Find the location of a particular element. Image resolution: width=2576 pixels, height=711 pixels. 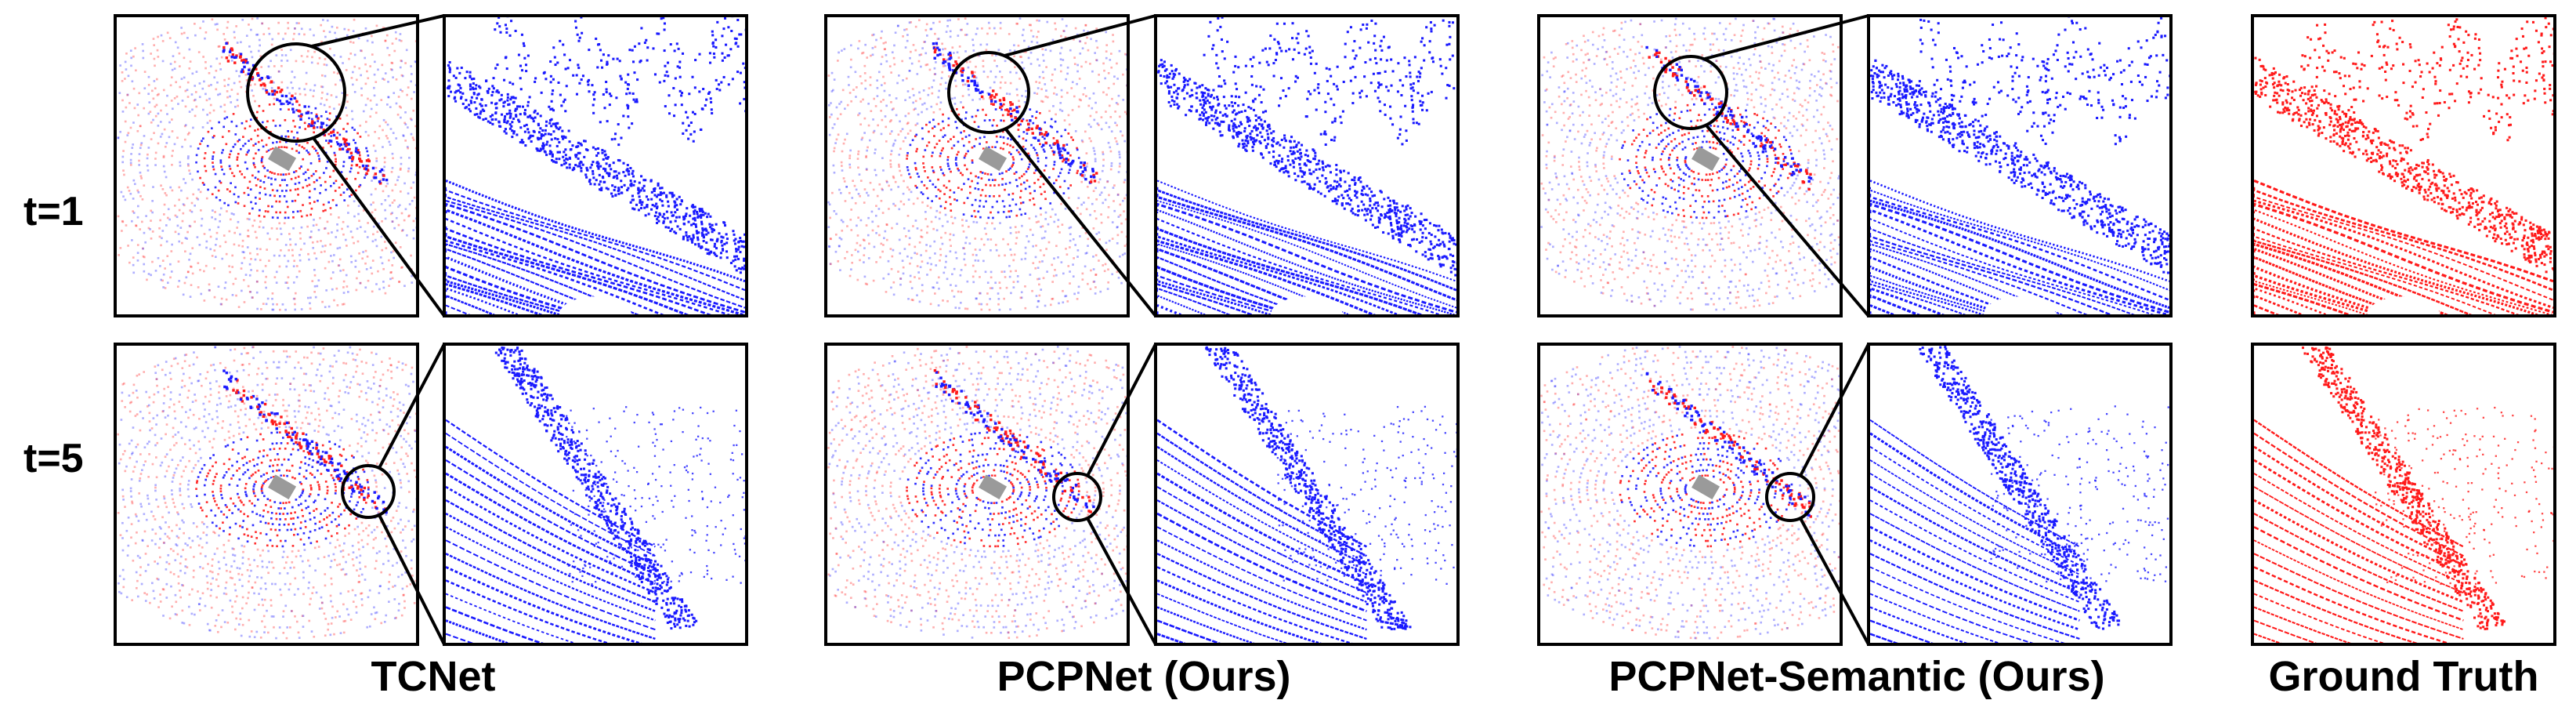

pcpnet-t5-zoom is located at coordinates (1307, 494).